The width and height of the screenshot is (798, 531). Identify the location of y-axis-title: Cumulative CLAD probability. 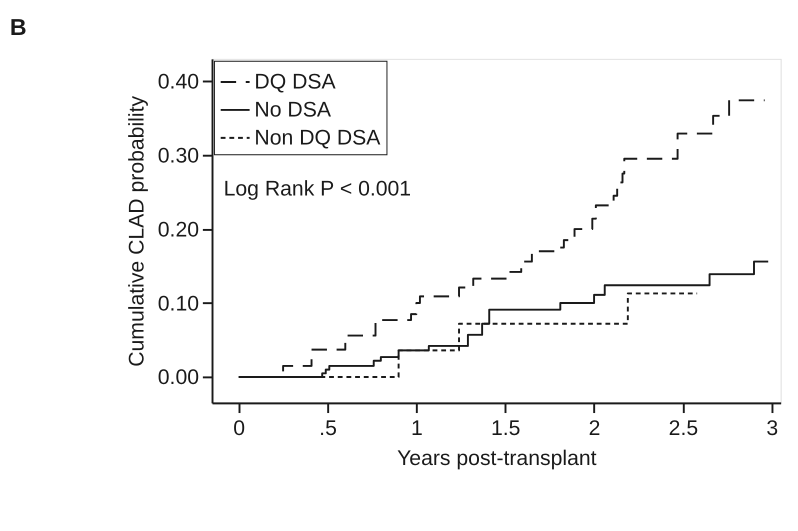
(136, 231).